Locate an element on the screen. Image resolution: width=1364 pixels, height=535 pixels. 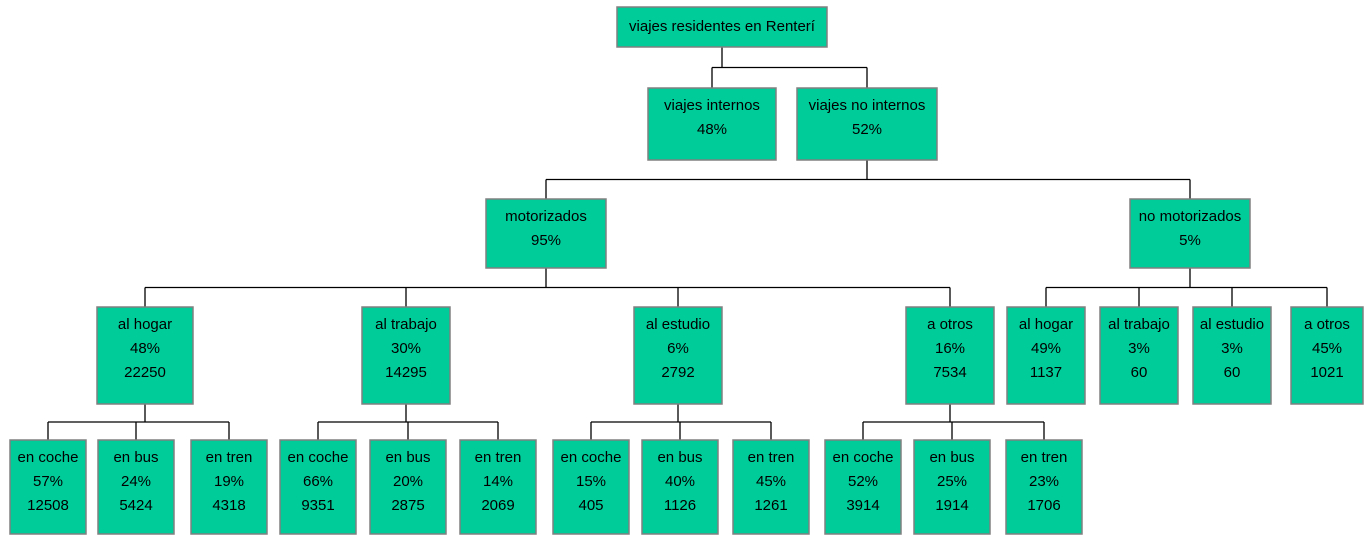
node-trips: 405 is located at coordinates (590, 505).